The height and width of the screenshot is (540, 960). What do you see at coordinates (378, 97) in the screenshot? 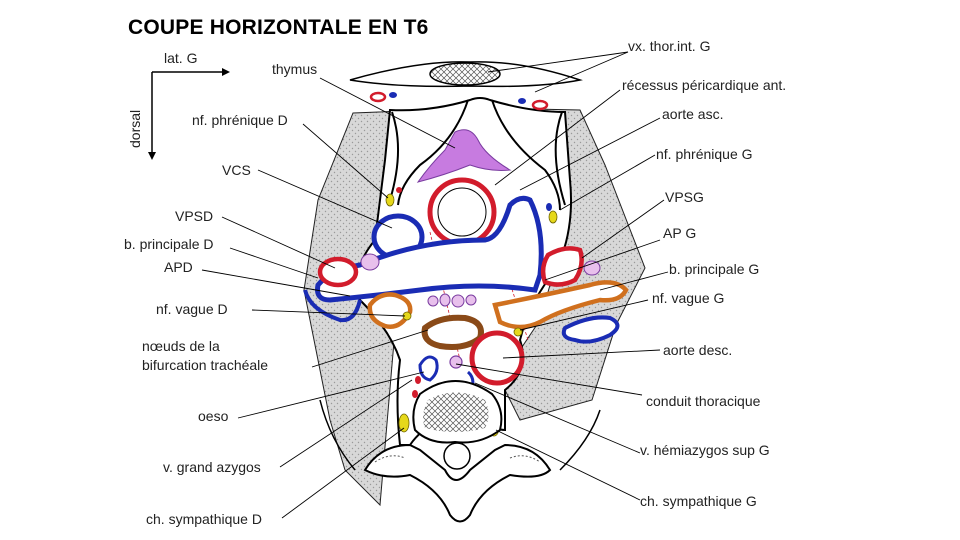
I see `thoracic-internal-artery-right` at bounding box center [378, 97].